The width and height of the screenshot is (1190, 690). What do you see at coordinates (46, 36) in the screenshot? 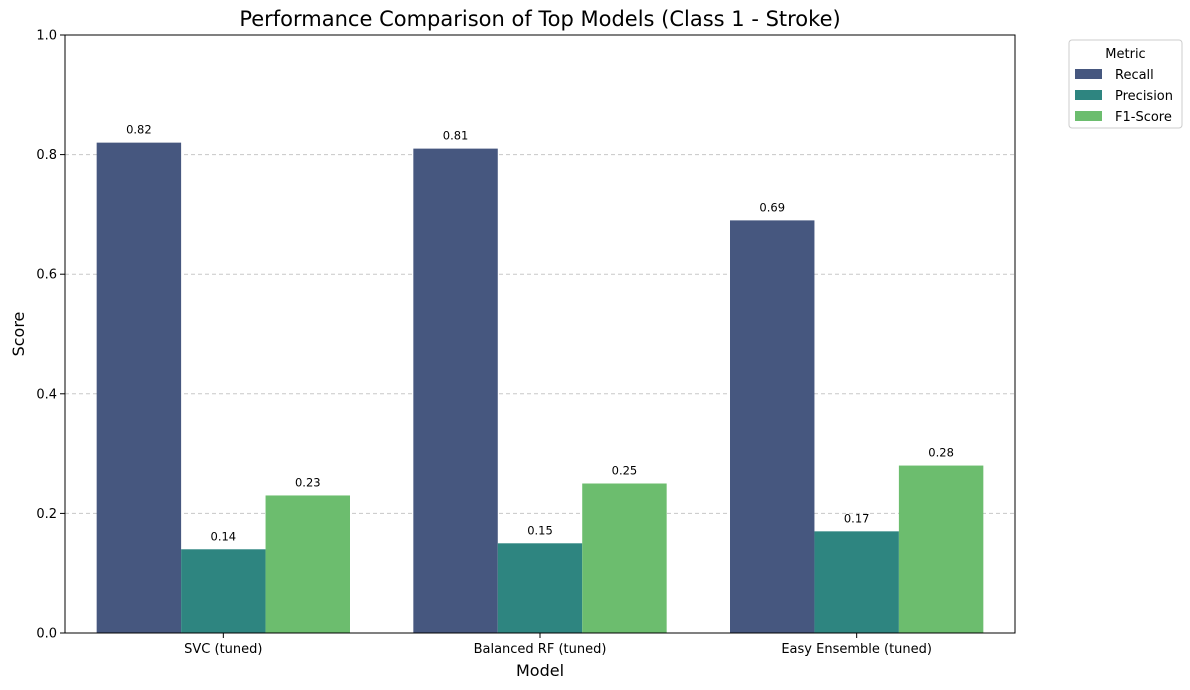
I see `y-tick-label: 1.0` at bounding box center [46, 36].